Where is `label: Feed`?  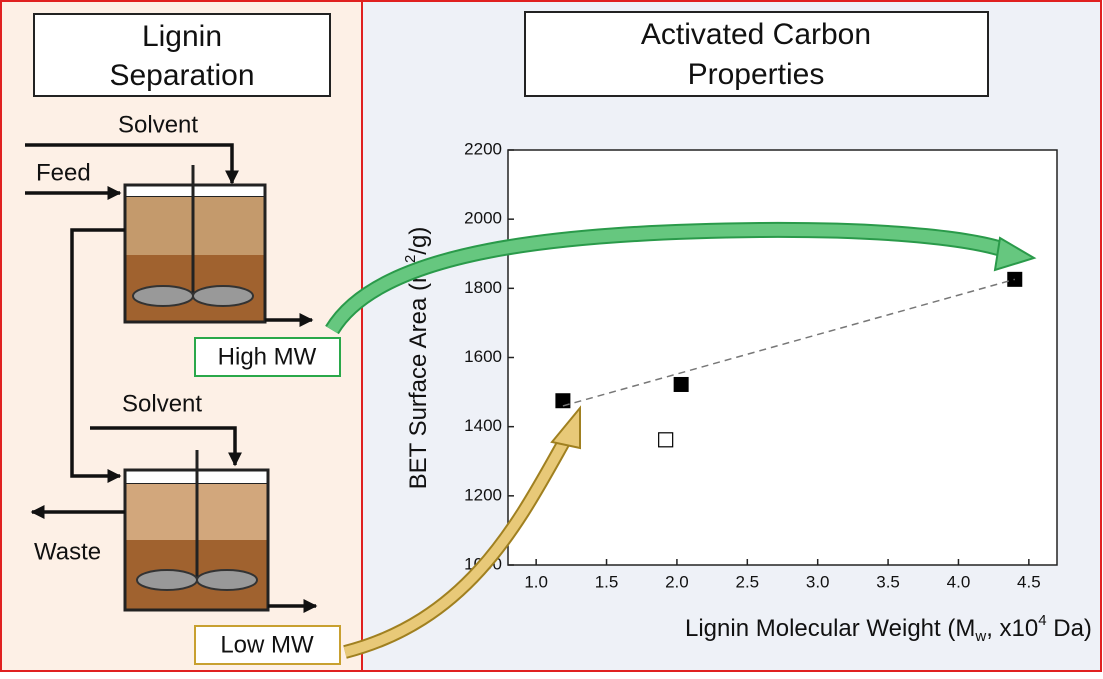 label: Feed is located at coordinates (63, 172).